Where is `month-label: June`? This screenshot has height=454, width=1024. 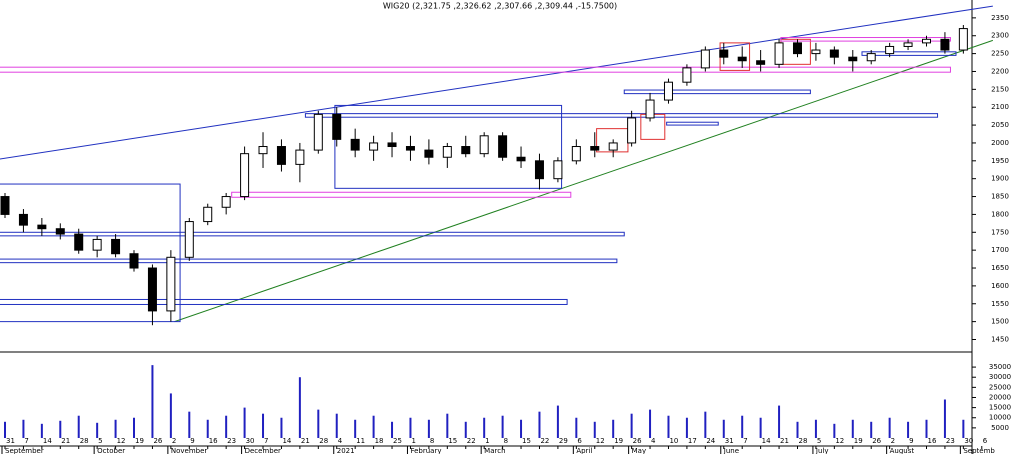 month-label: June is located at coordinates (731, 450).